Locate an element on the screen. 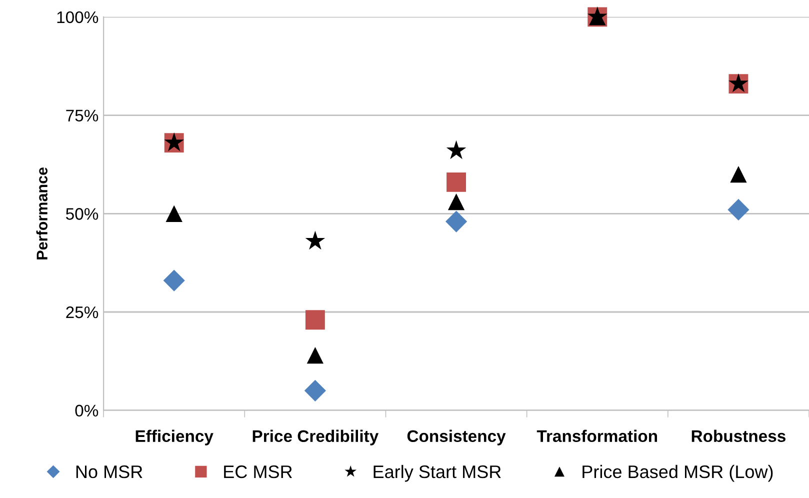 The width and height of the screenshot is (809, 498). legend-label: Price Based MSR (Low) is located at coordinates (677, 473).